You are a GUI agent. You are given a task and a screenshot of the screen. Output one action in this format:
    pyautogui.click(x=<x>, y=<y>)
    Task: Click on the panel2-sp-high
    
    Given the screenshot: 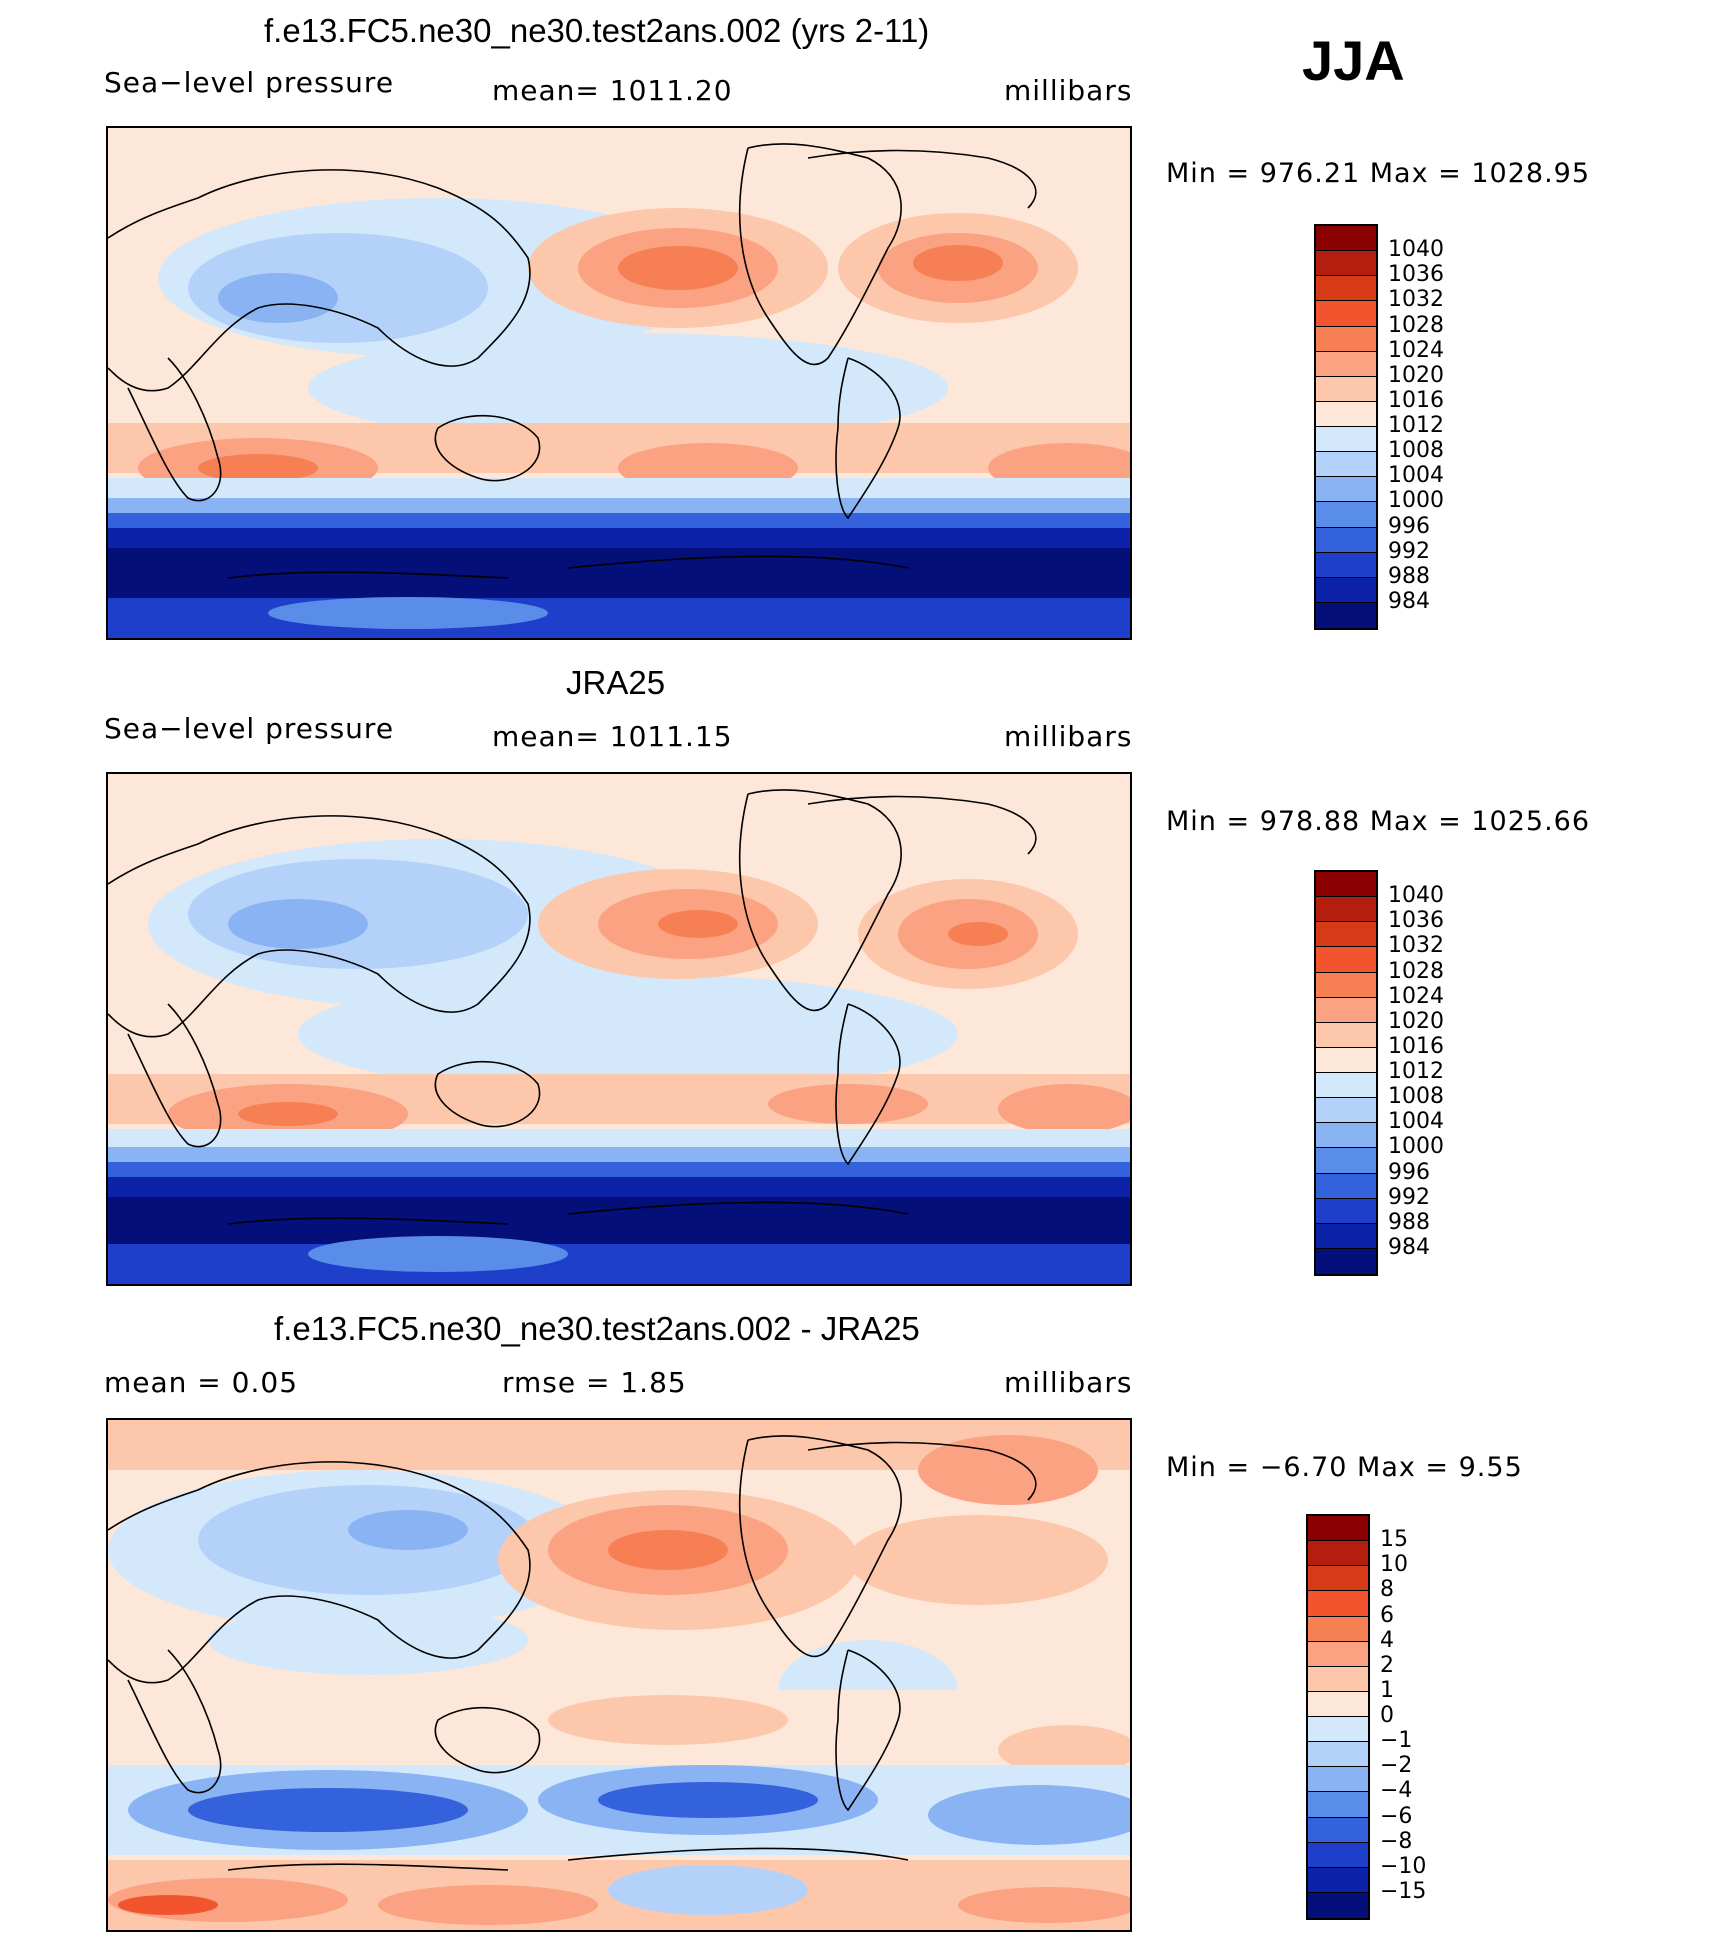 What is the action you would take?
    pyautogui.click(x=848, y=1104)
    